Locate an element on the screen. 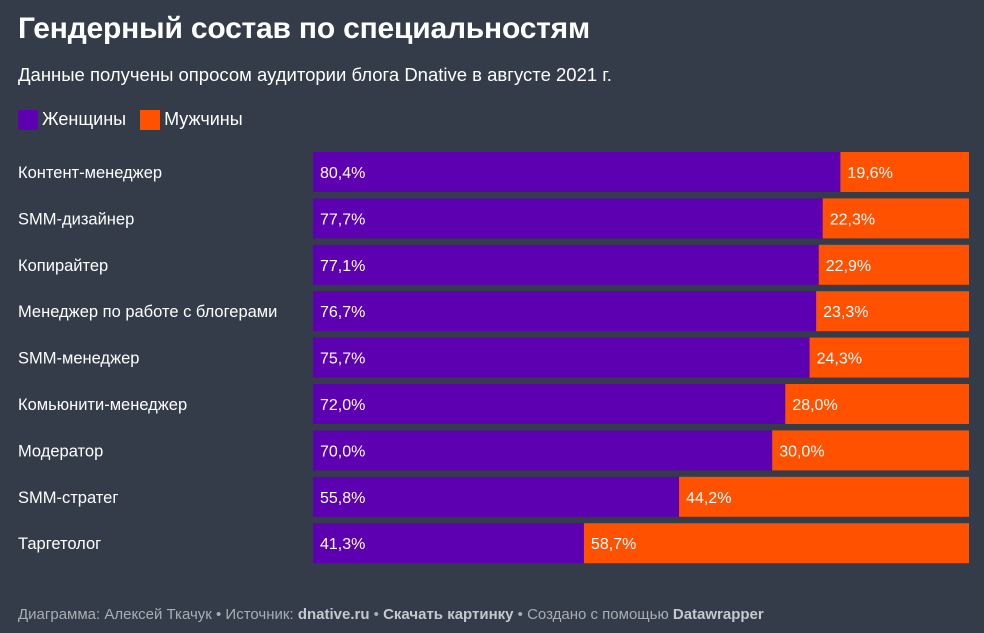  category-label: Копирайтер is located at coordinates (63, 266).